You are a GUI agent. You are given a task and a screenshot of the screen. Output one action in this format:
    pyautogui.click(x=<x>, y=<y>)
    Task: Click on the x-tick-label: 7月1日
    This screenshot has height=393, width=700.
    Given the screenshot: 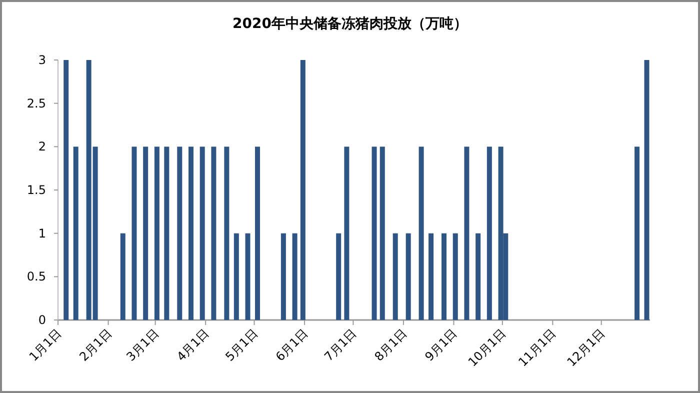 What is the action you would take?
    pyautogui.click(x=341, y=345)
    